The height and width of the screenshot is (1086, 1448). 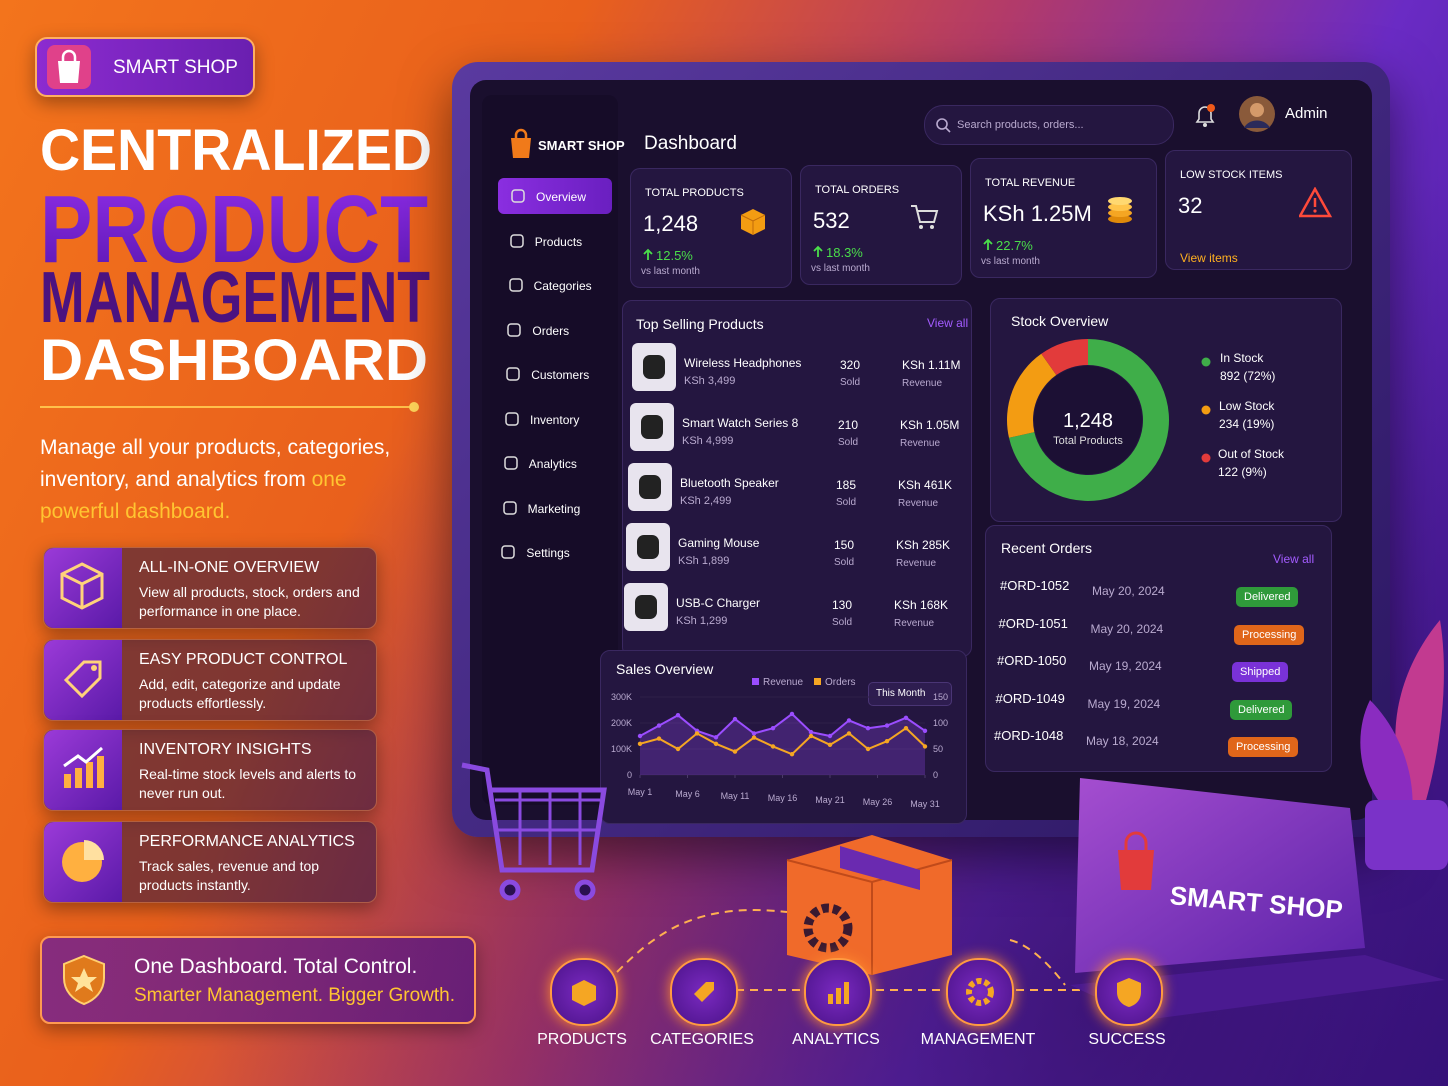 What do you see at coordinates (548, 463) in the screenshot?
I see `nav-item: Analytics` at bounding box center [548, 463].